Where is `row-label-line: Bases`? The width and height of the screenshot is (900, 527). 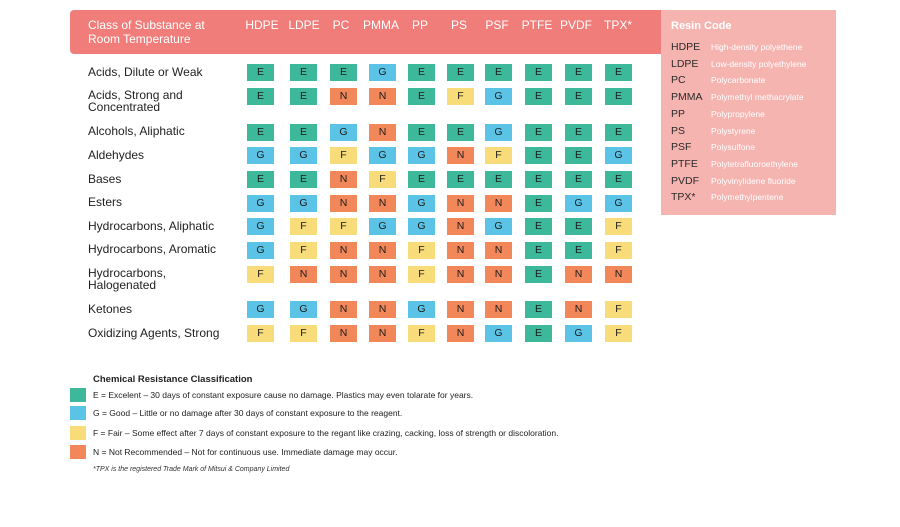
row-label-line: Bases is located at coordinates (105, 179).